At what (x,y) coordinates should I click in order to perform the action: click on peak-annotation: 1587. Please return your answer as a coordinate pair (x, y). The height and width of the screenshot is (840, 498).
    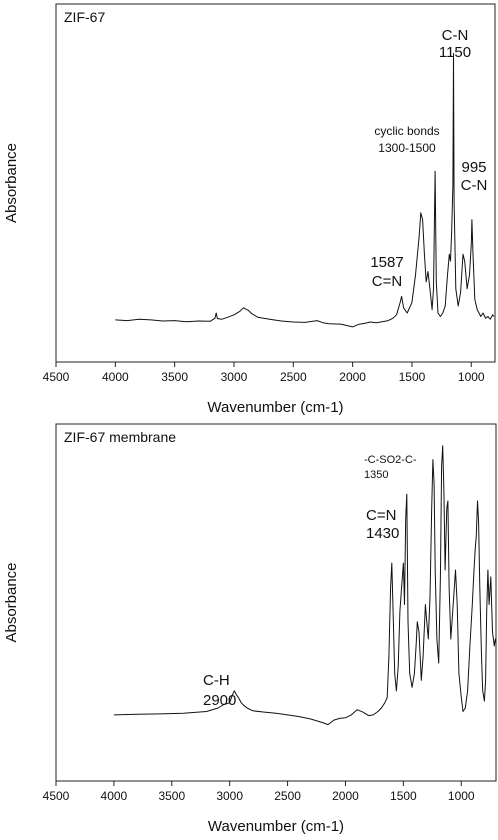
    Looking at the image, I should click on (386, 262).